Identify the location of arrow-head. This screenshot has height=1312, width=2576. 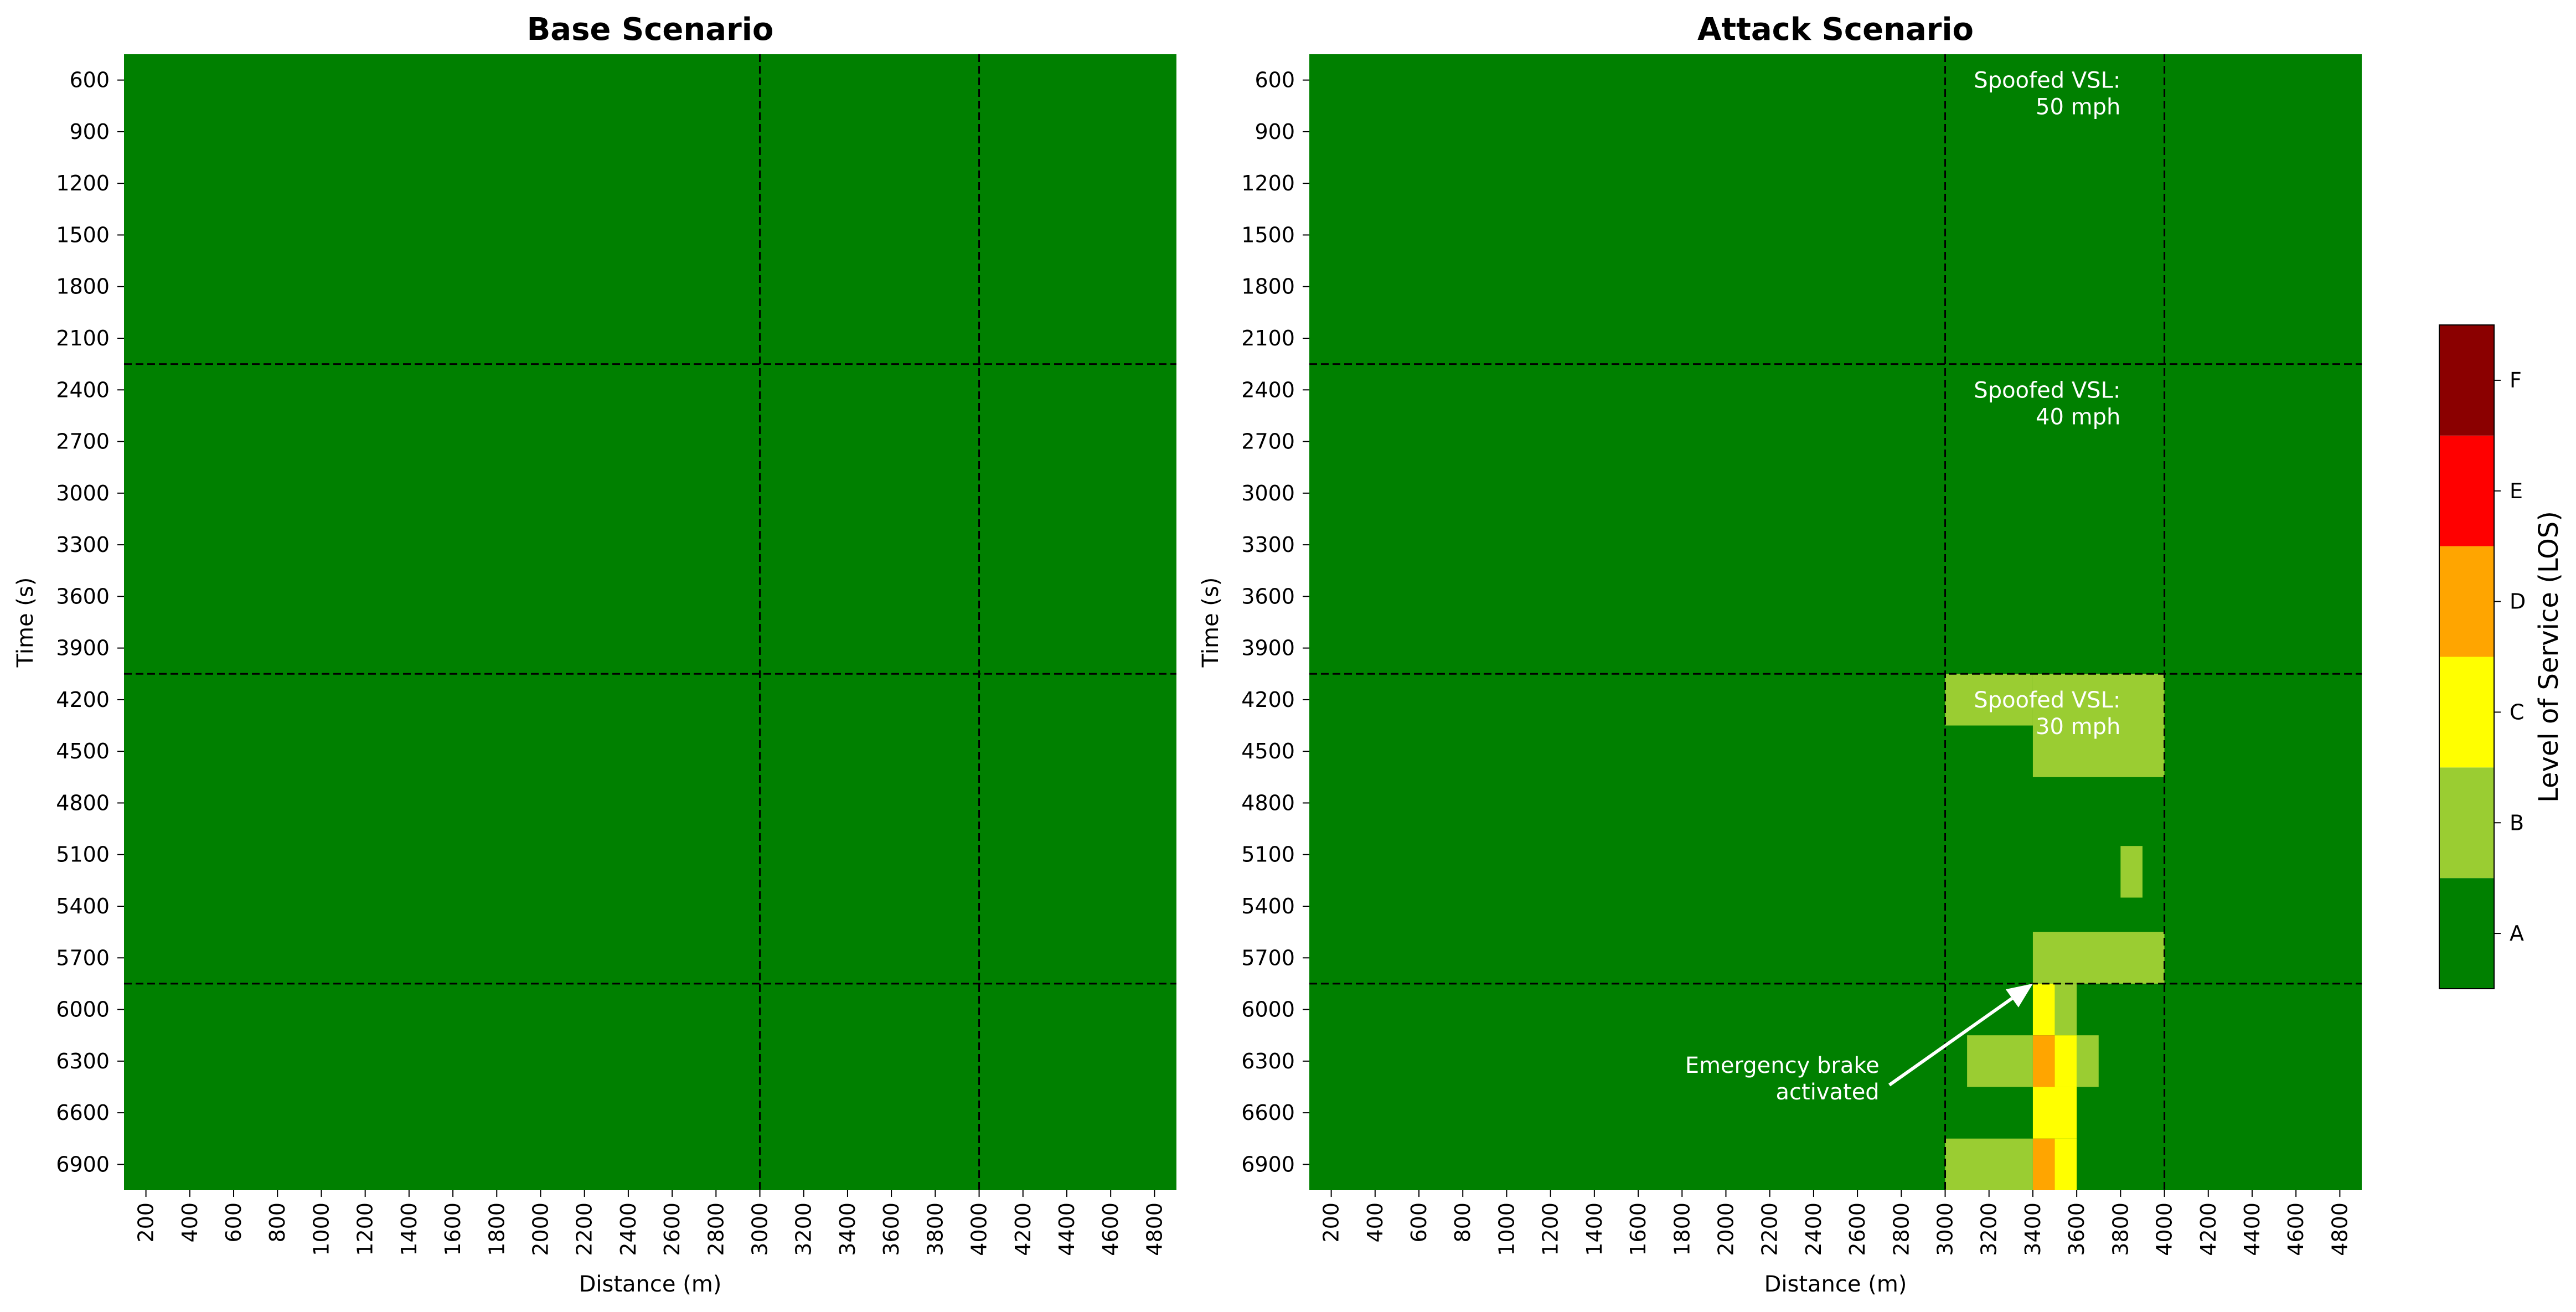
(2019, 995).